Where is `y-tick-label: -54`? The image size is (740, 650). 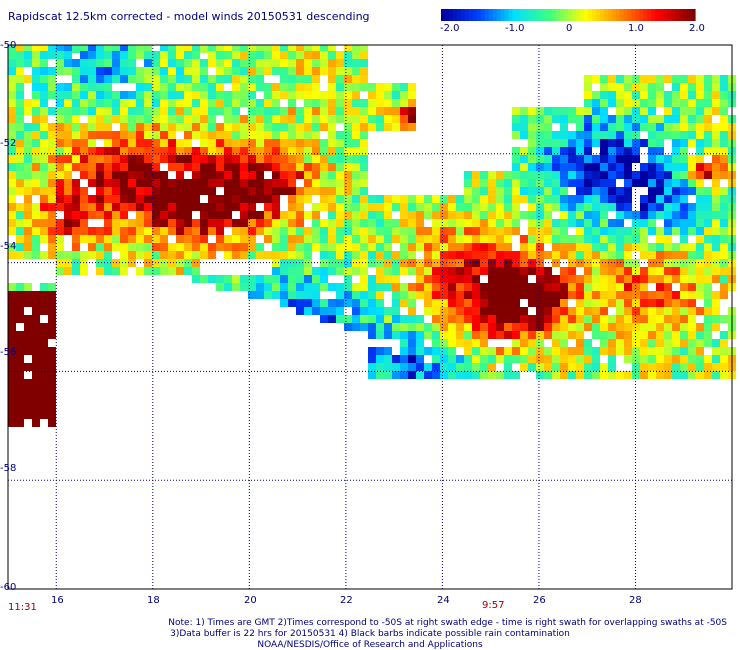 y-tick-label: -54 is located at coordinates (8, 246).